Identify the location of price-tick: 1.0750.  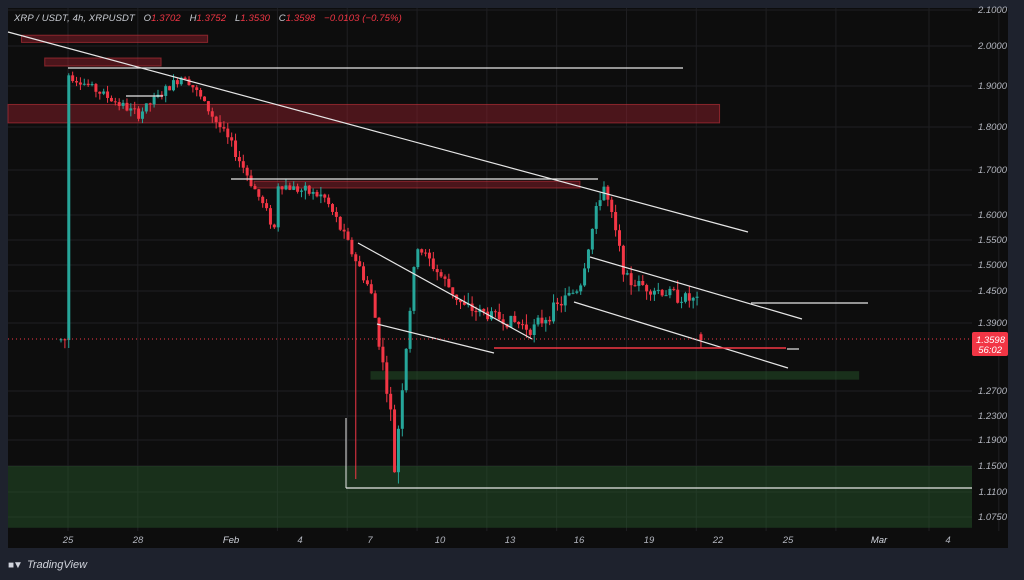
(993, 517).